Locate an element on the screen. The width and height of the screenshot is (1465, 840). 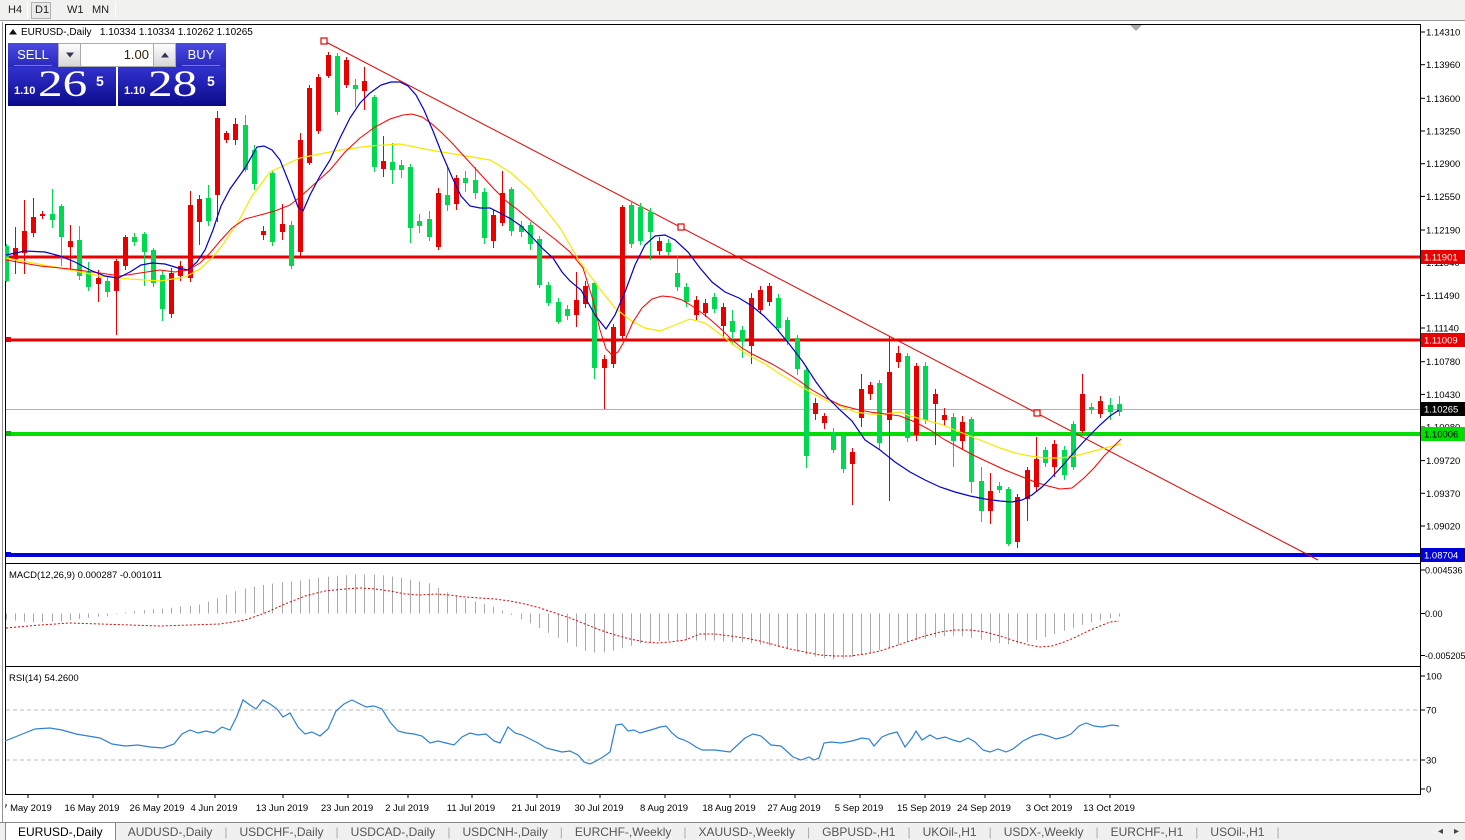
svg-text: 1.09370 is located at coordinates (1443, 494).